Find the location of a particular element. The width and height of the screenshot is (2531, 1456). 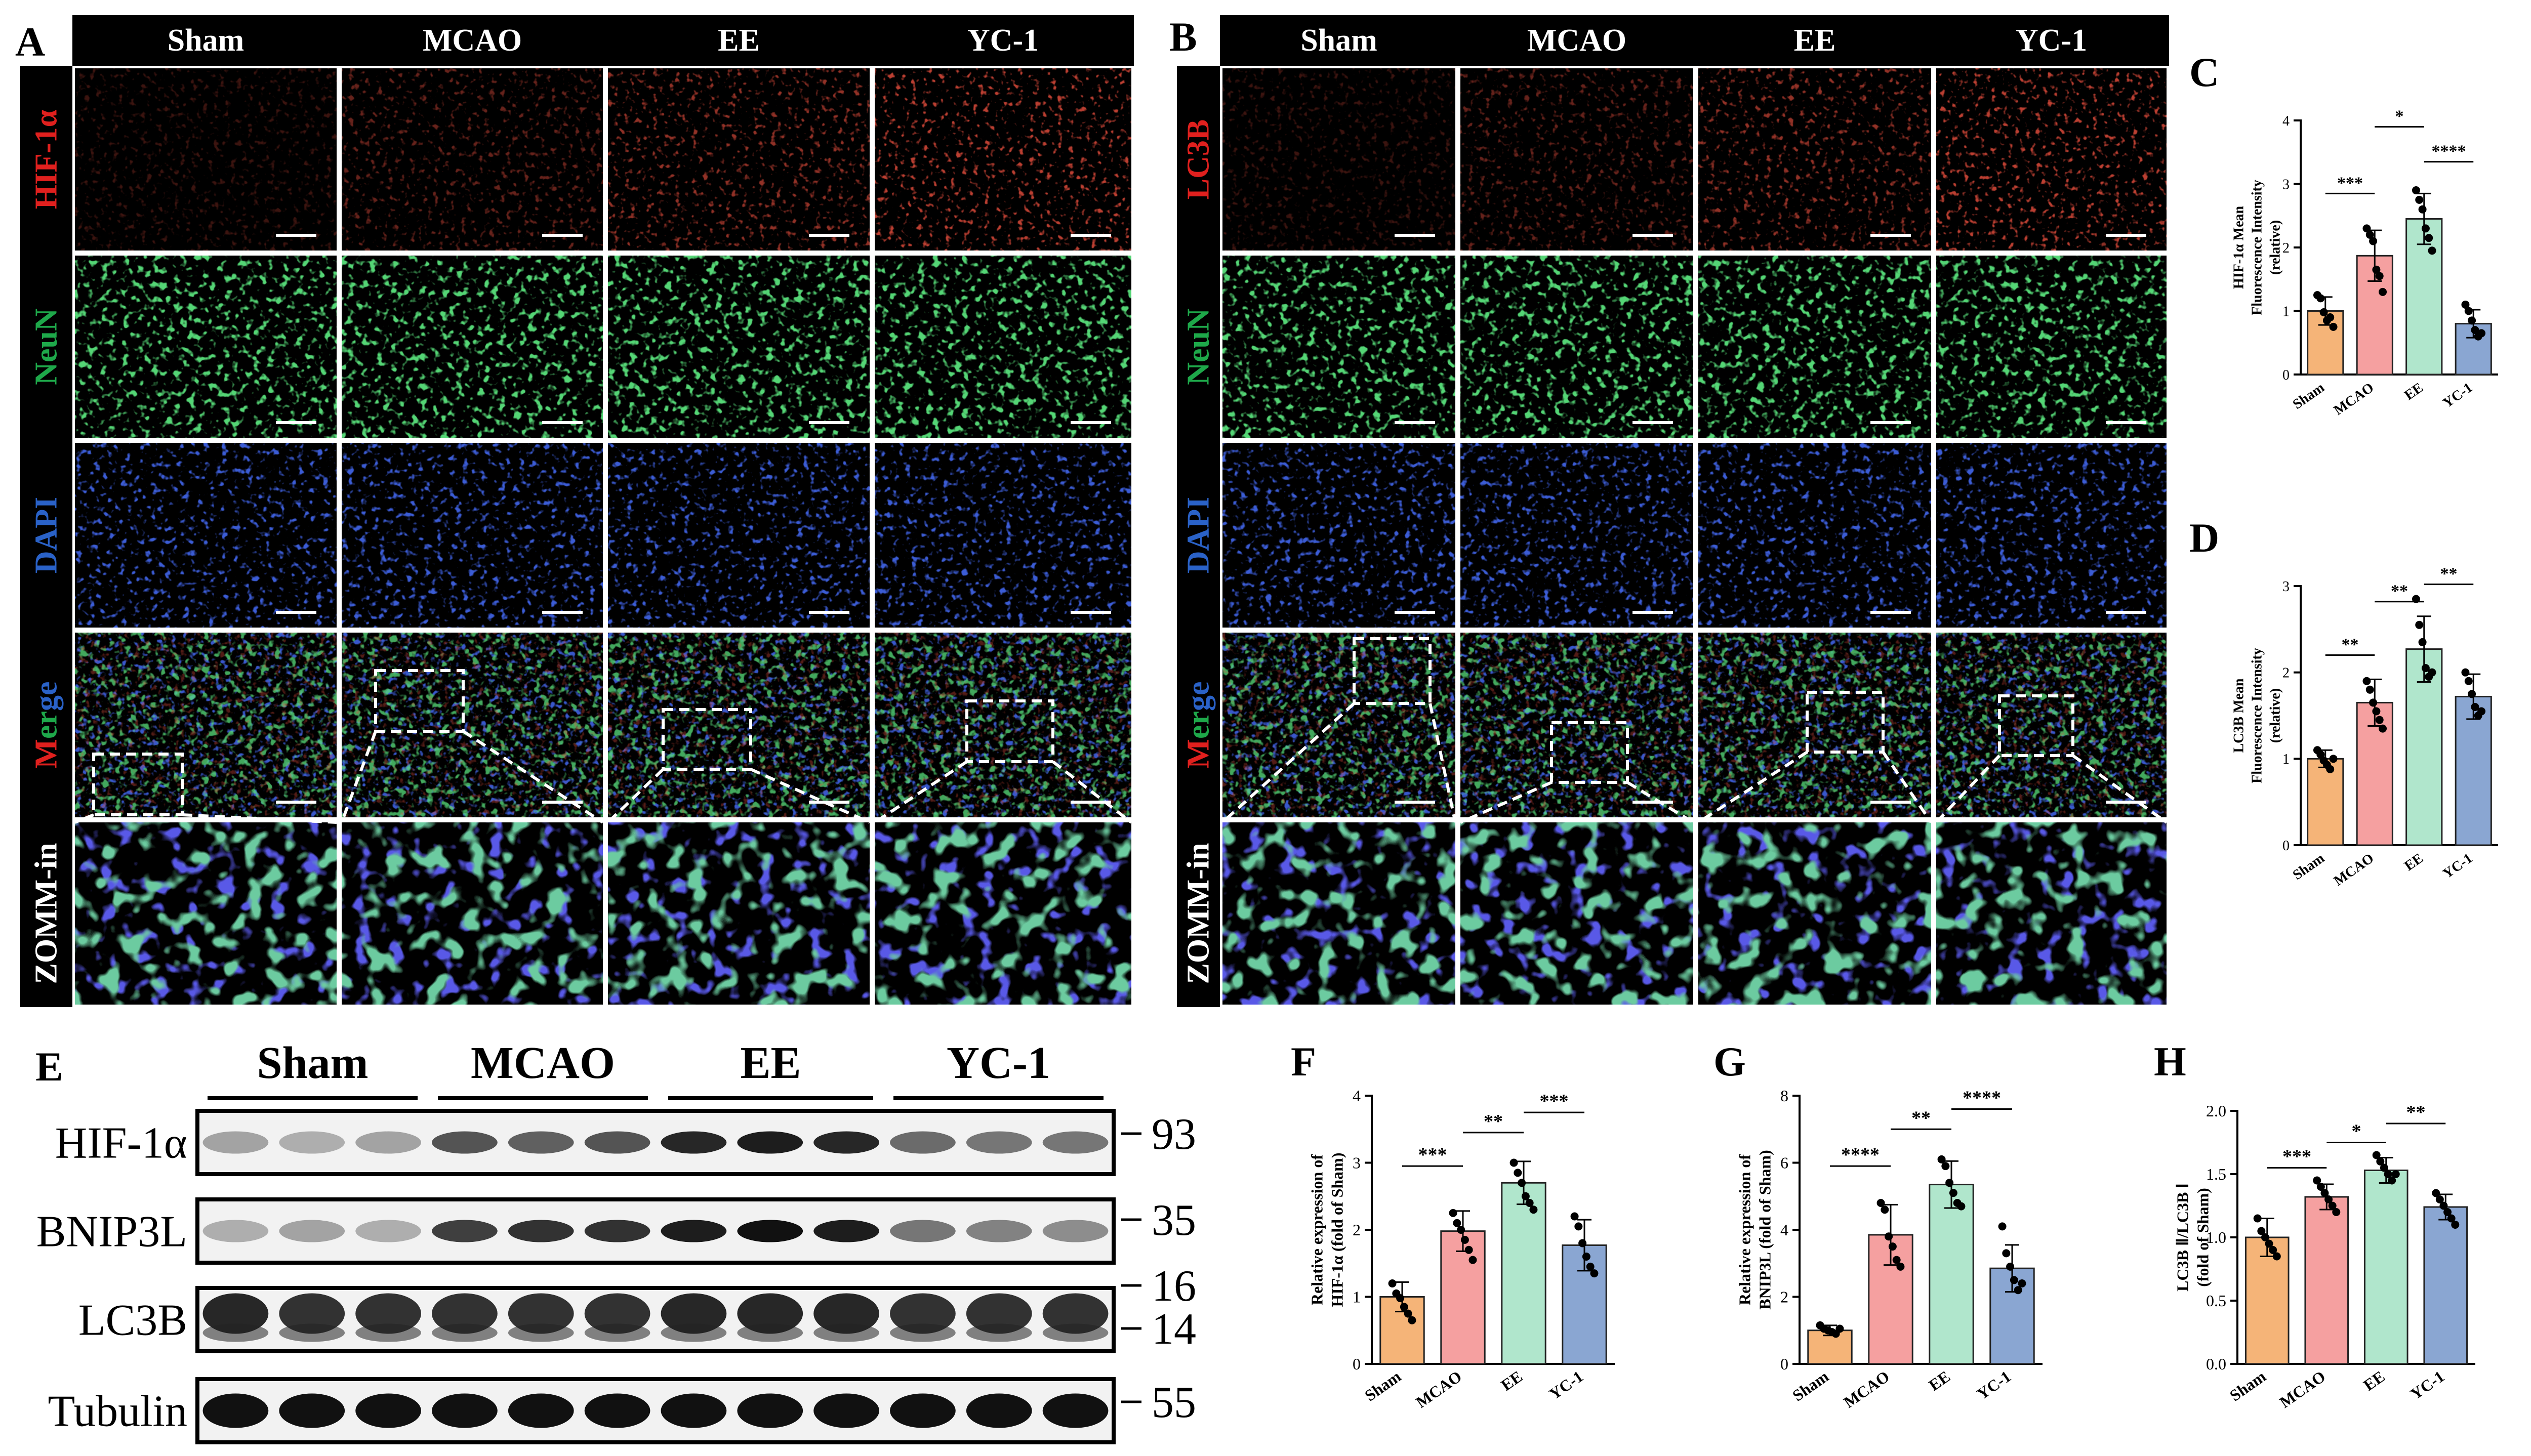

image-A-blue-sham is located at coordinates (206, 535).